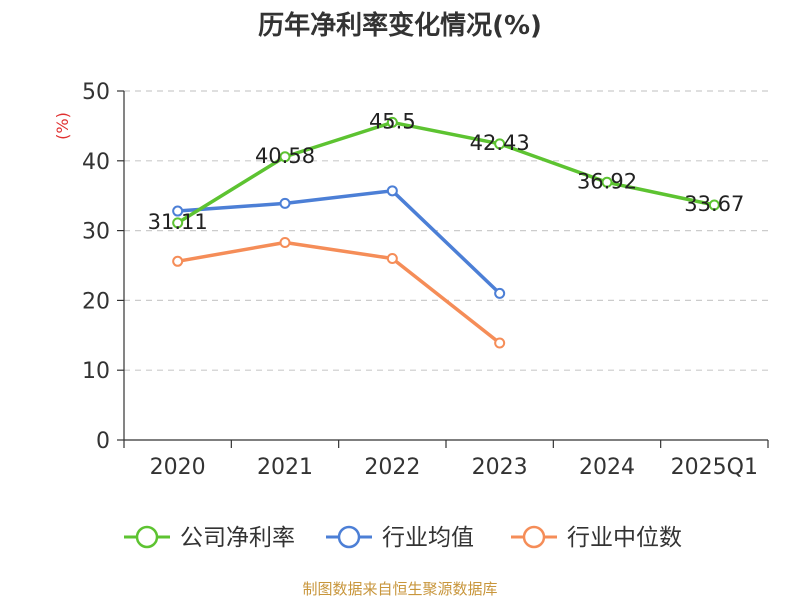  Describe the element at coordinates (62, 126) in the screenshot. I see `y-axis-unit-label: (%)` at that location.